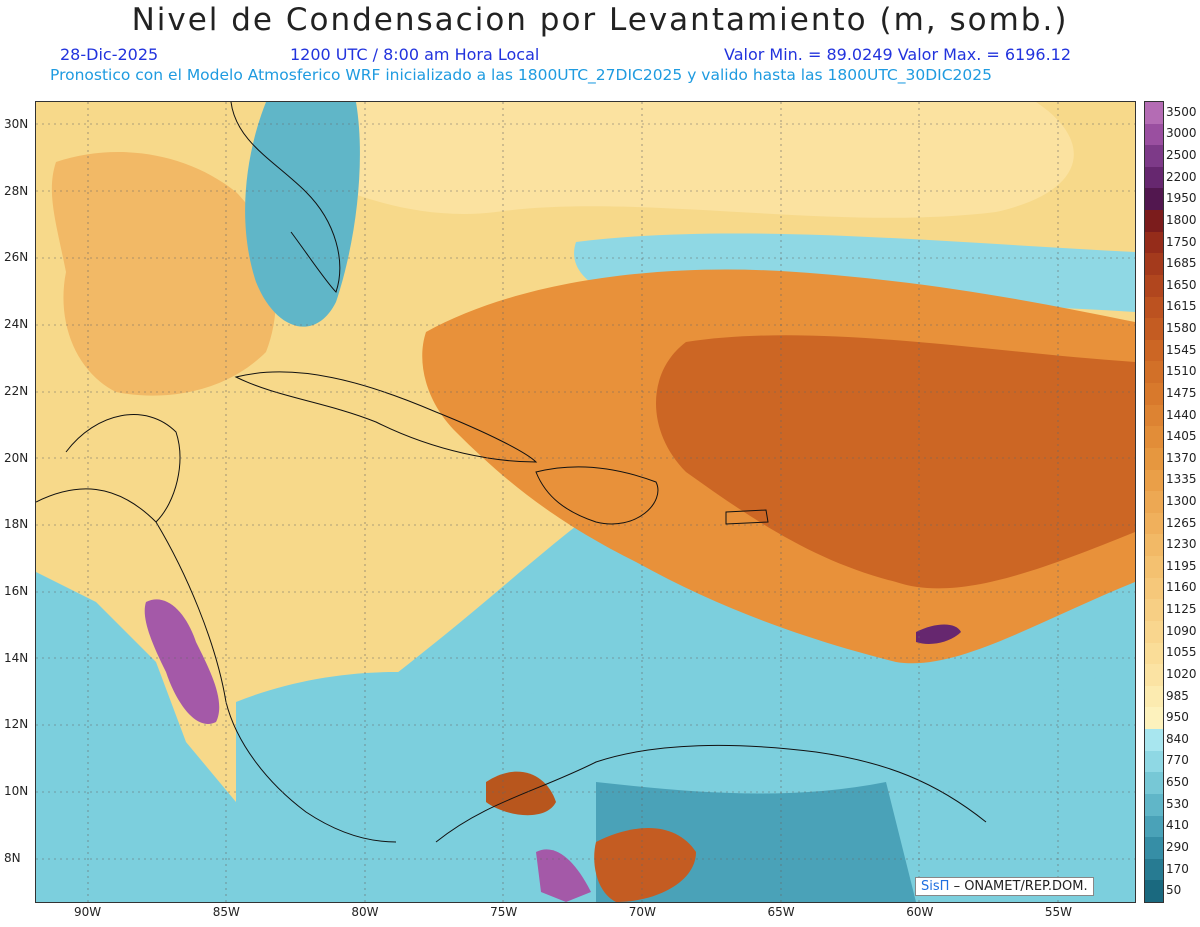 The width and height of the screenshot is (1200, 927). What do you see at coordinates (16, 724) in the screenshot?
I see `lat-label-12N: 12N` at bounding box center [16, 724].